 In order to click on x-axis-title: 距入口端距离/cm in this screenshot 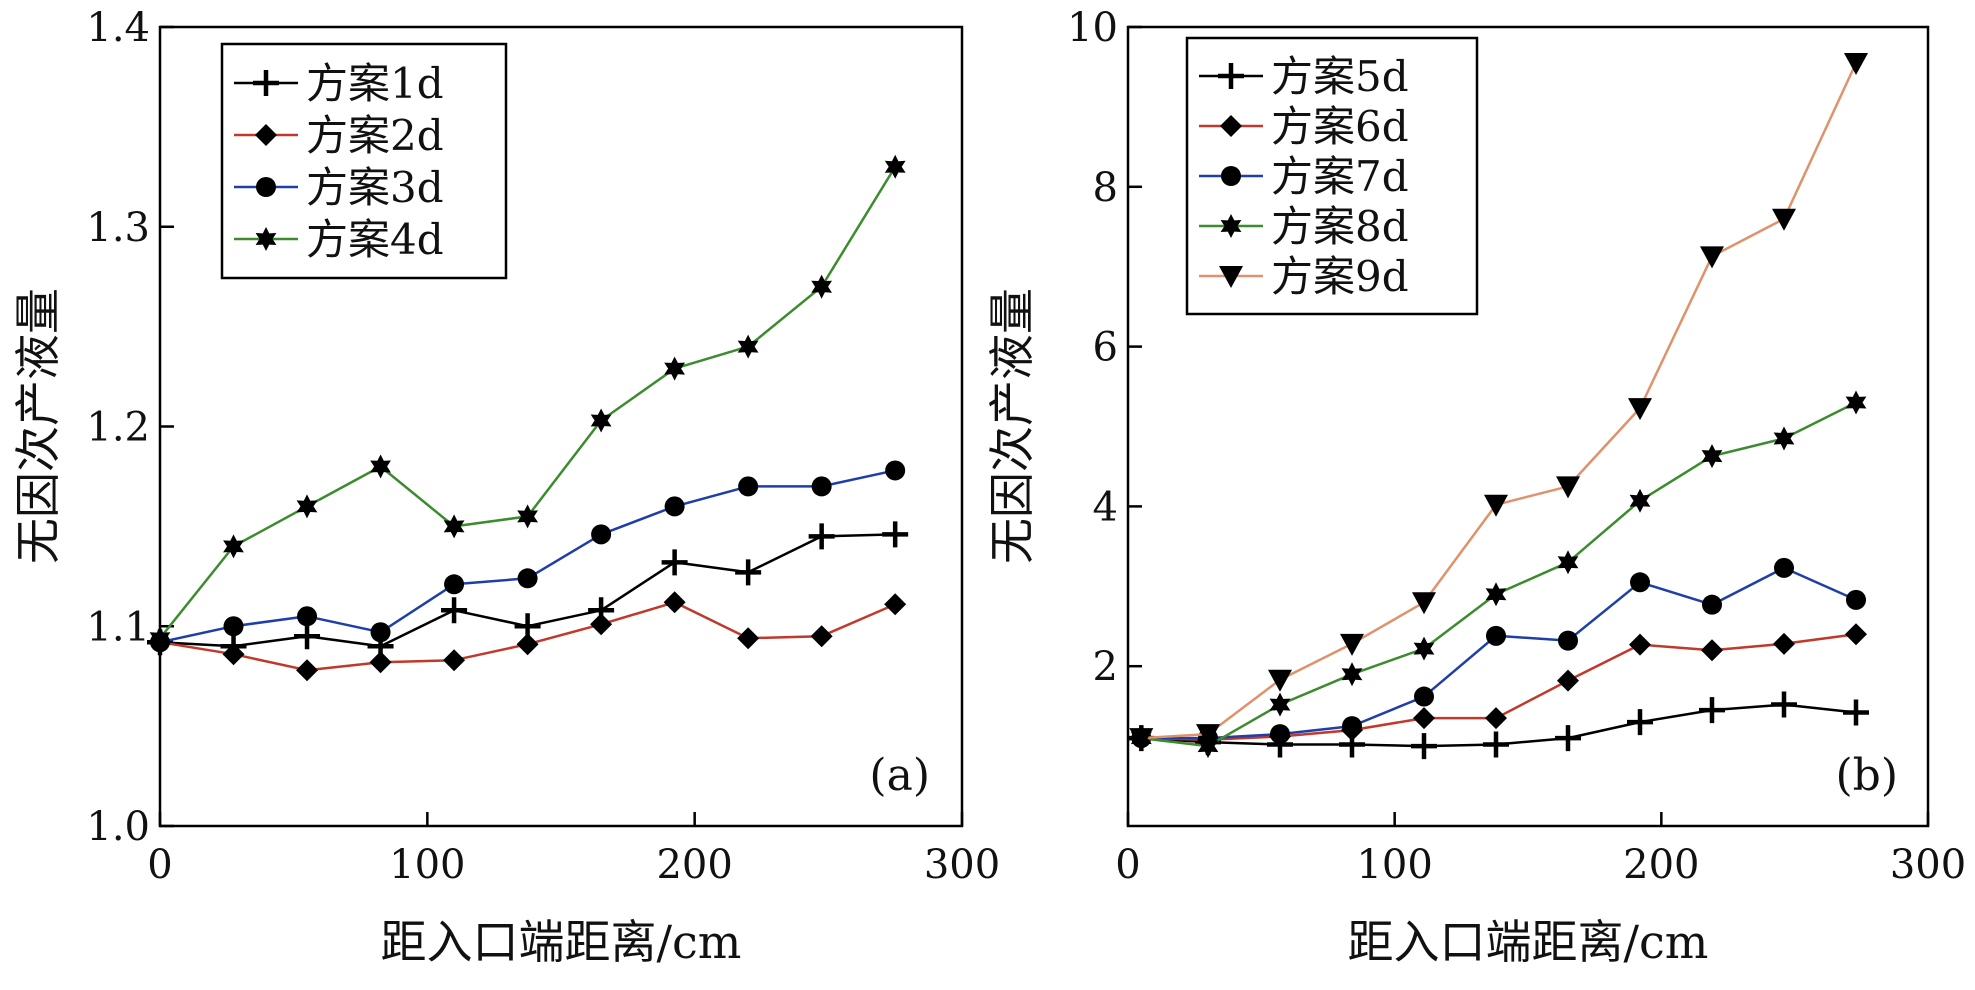, I will do `click(1528, 942)`.